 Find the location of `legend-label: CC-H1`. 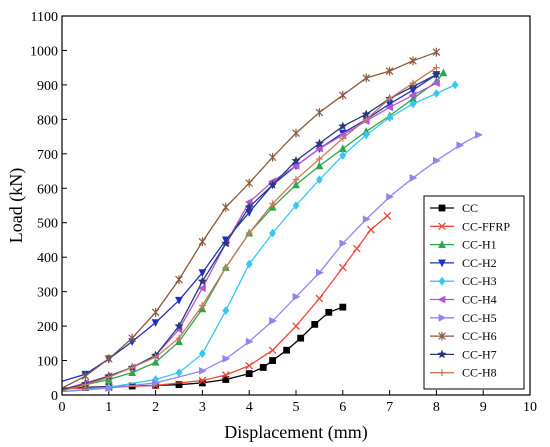

legend-label: CC-H1 is located at coordinates (479, 245).